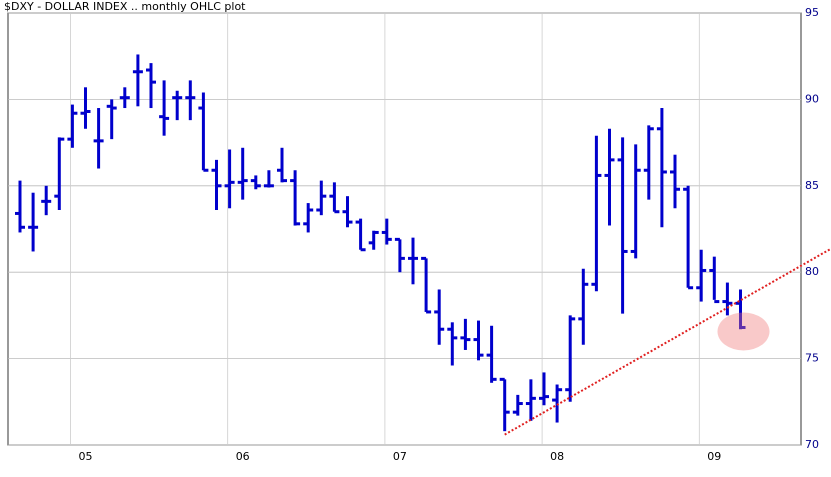 Image resolution: width=831 pixels, height=477 pixels. Describe the element at coordinates (714, 456) in the screenshot. I see `x-tick-label: 09` at that location.